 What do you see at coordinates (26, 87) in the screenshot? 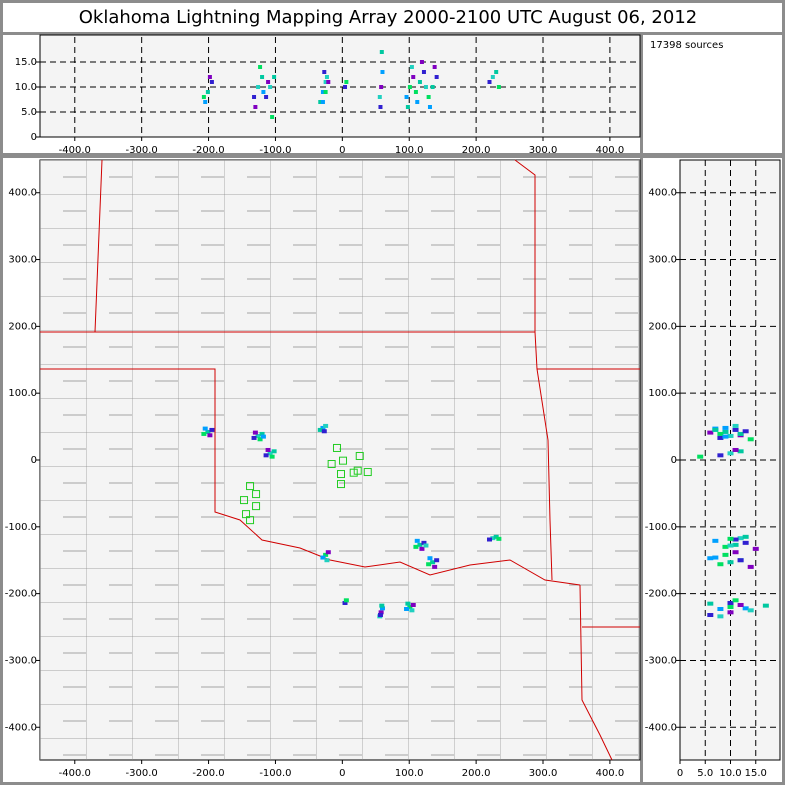
I see `y-tick-label: 10.0` at bounding box center [26, 87].